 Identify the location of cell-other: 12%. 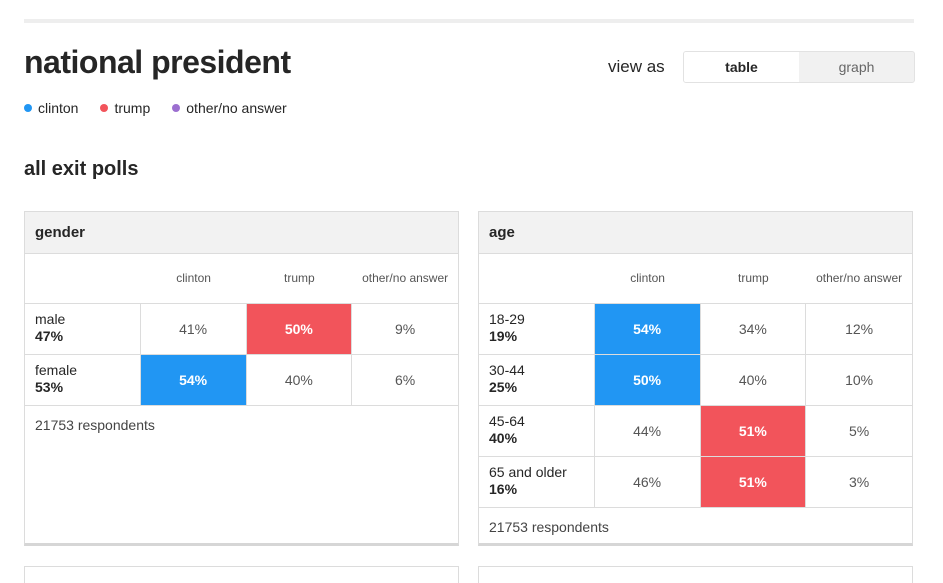
(859, 329).